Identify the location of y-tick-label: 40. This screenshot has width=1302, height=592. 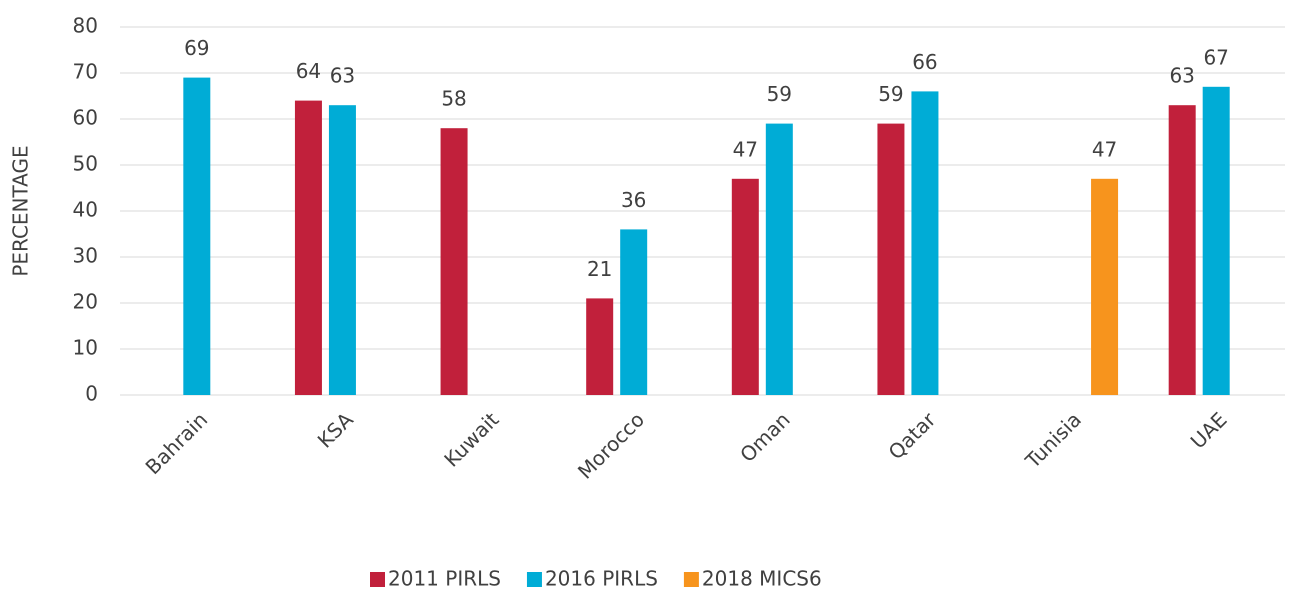
(85, 210).